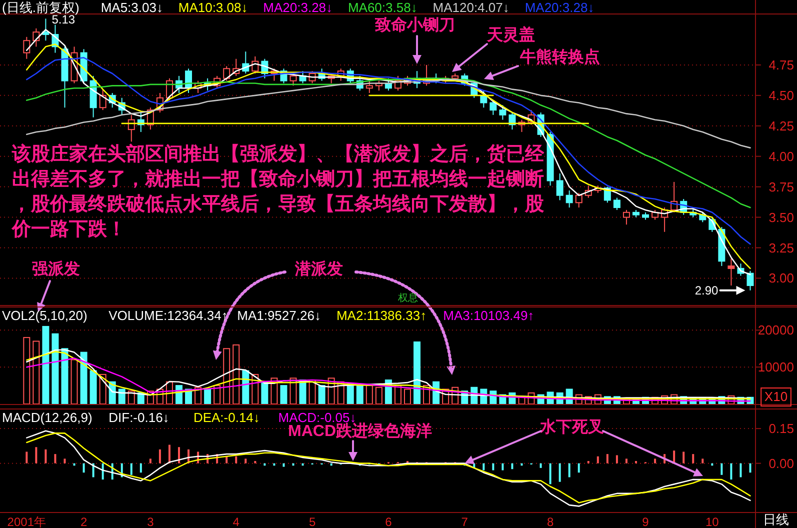 The height and width of the screenshot is (528, 797). I want to click on text: MA10:3.08↓, so click(213, 7).